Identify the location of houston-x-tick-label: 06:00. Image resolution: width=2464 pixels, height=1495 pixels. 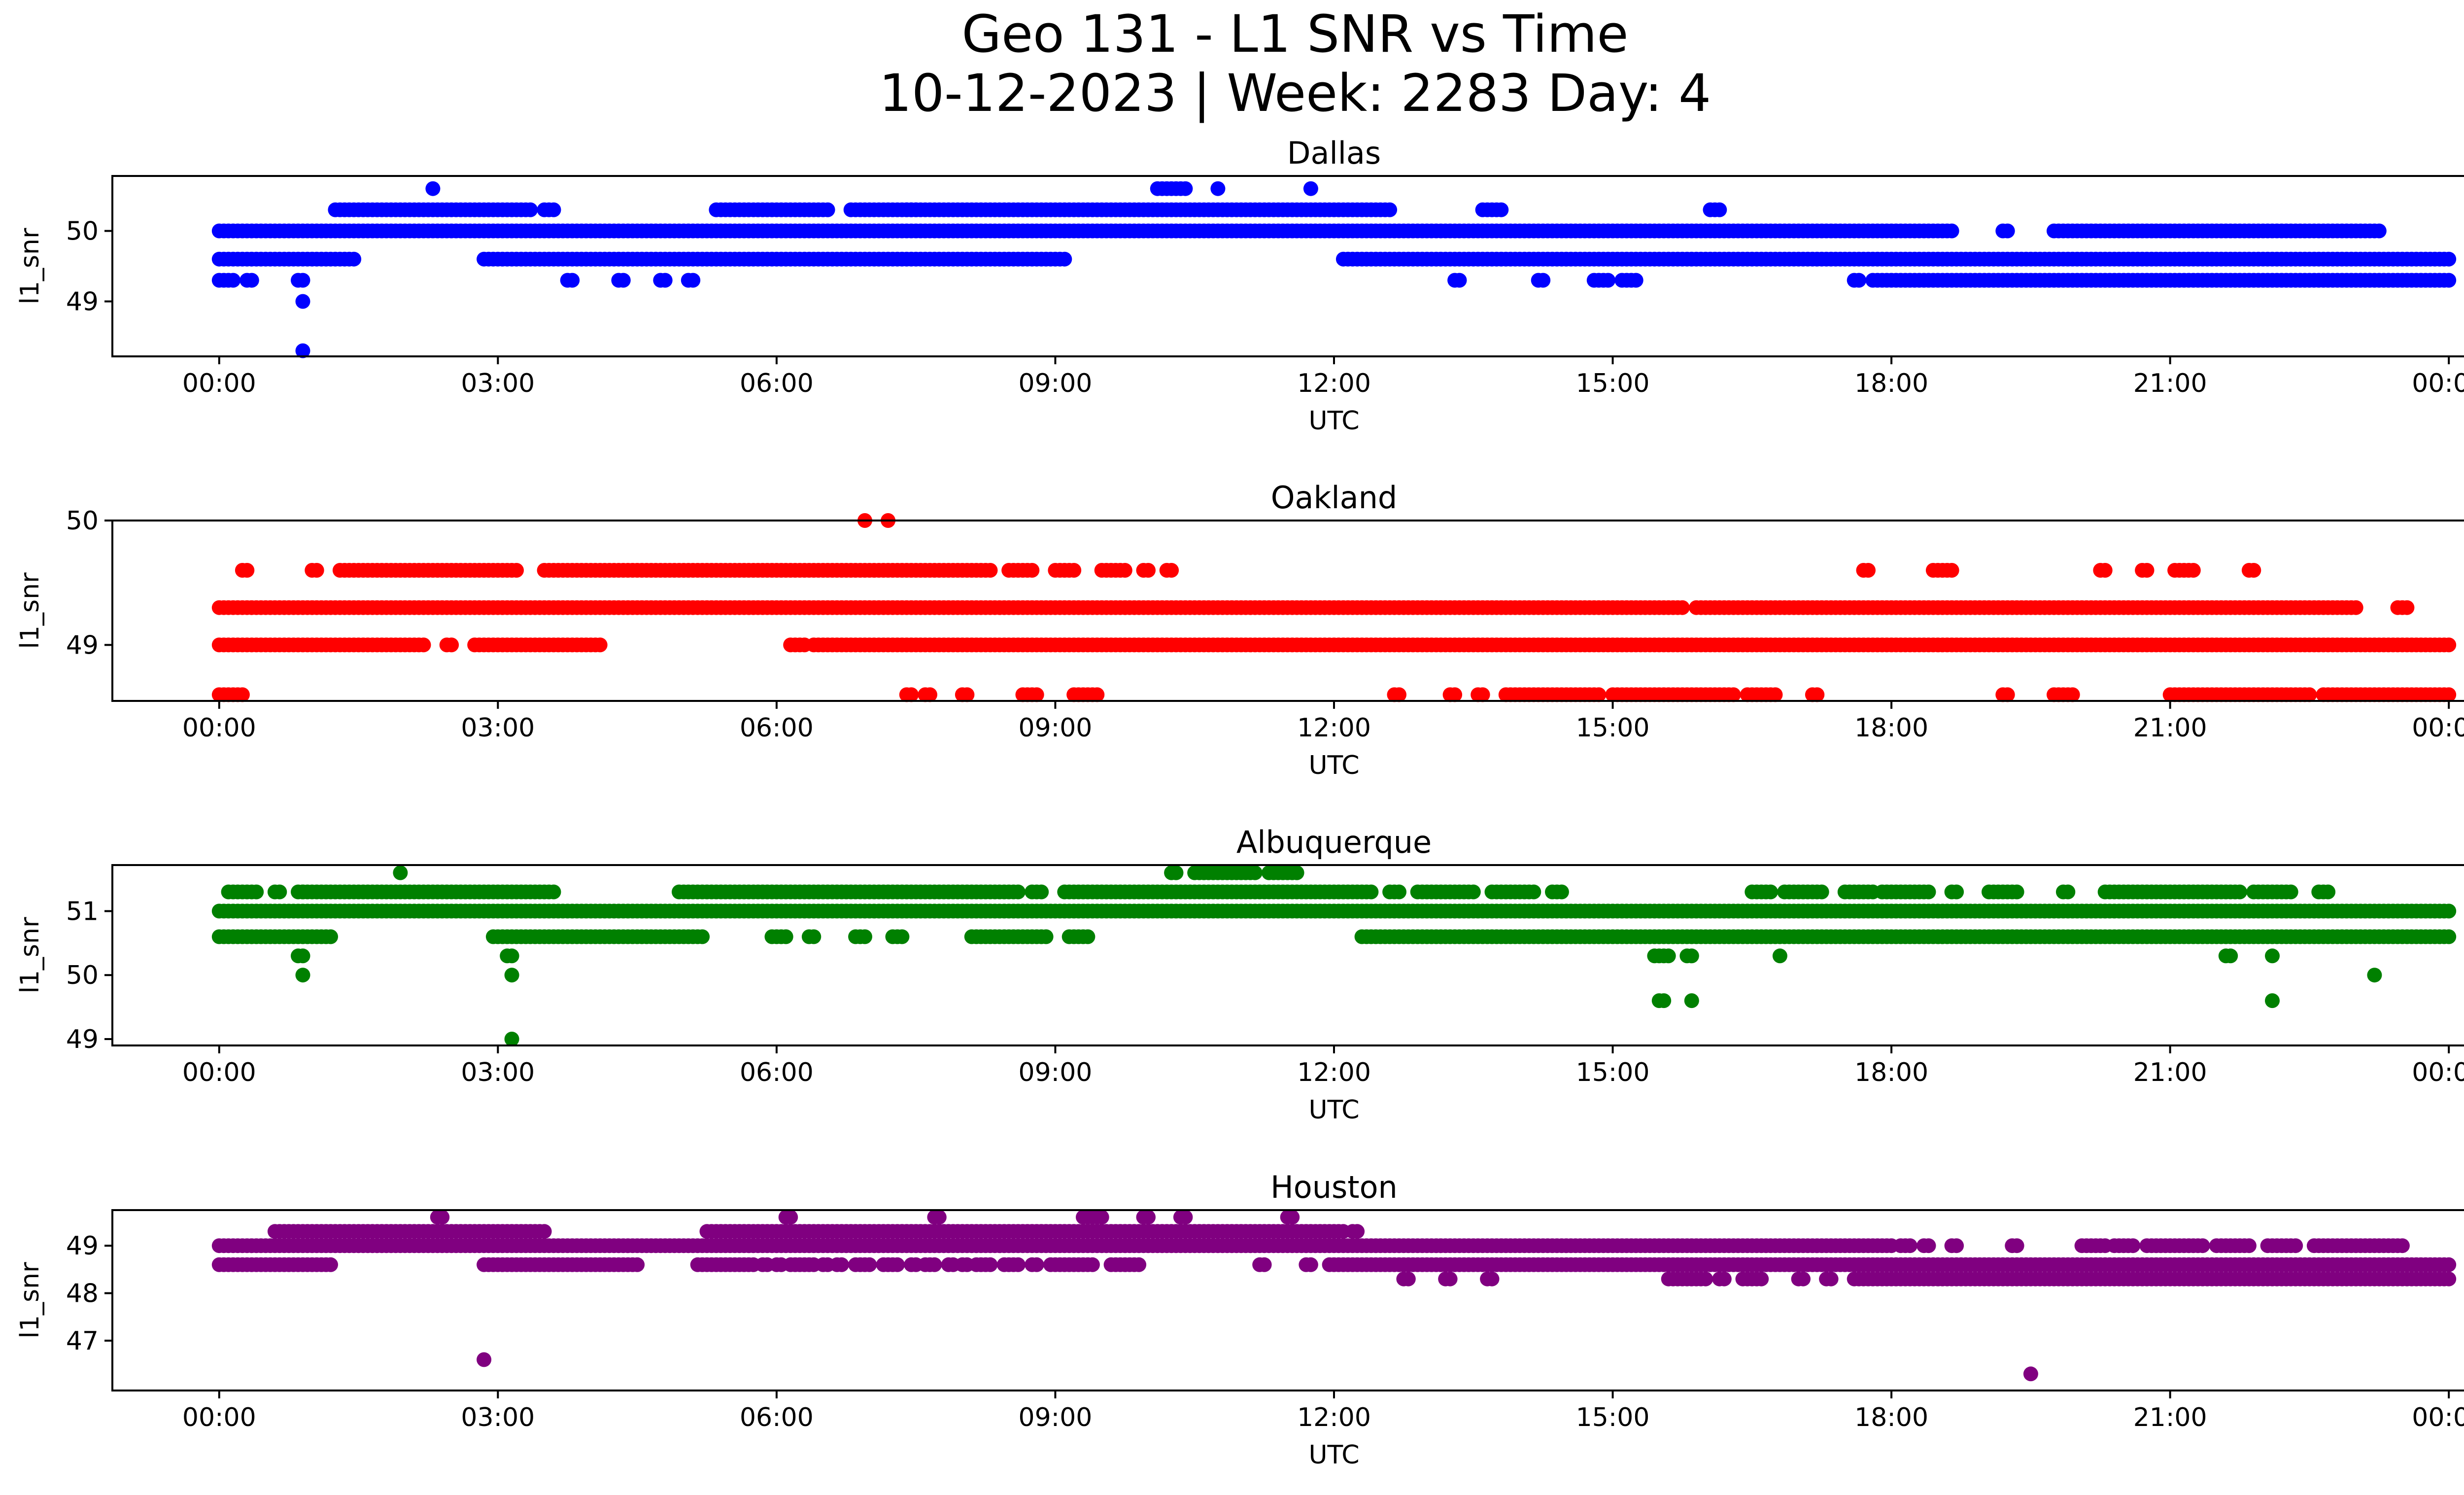
(777, 1417).